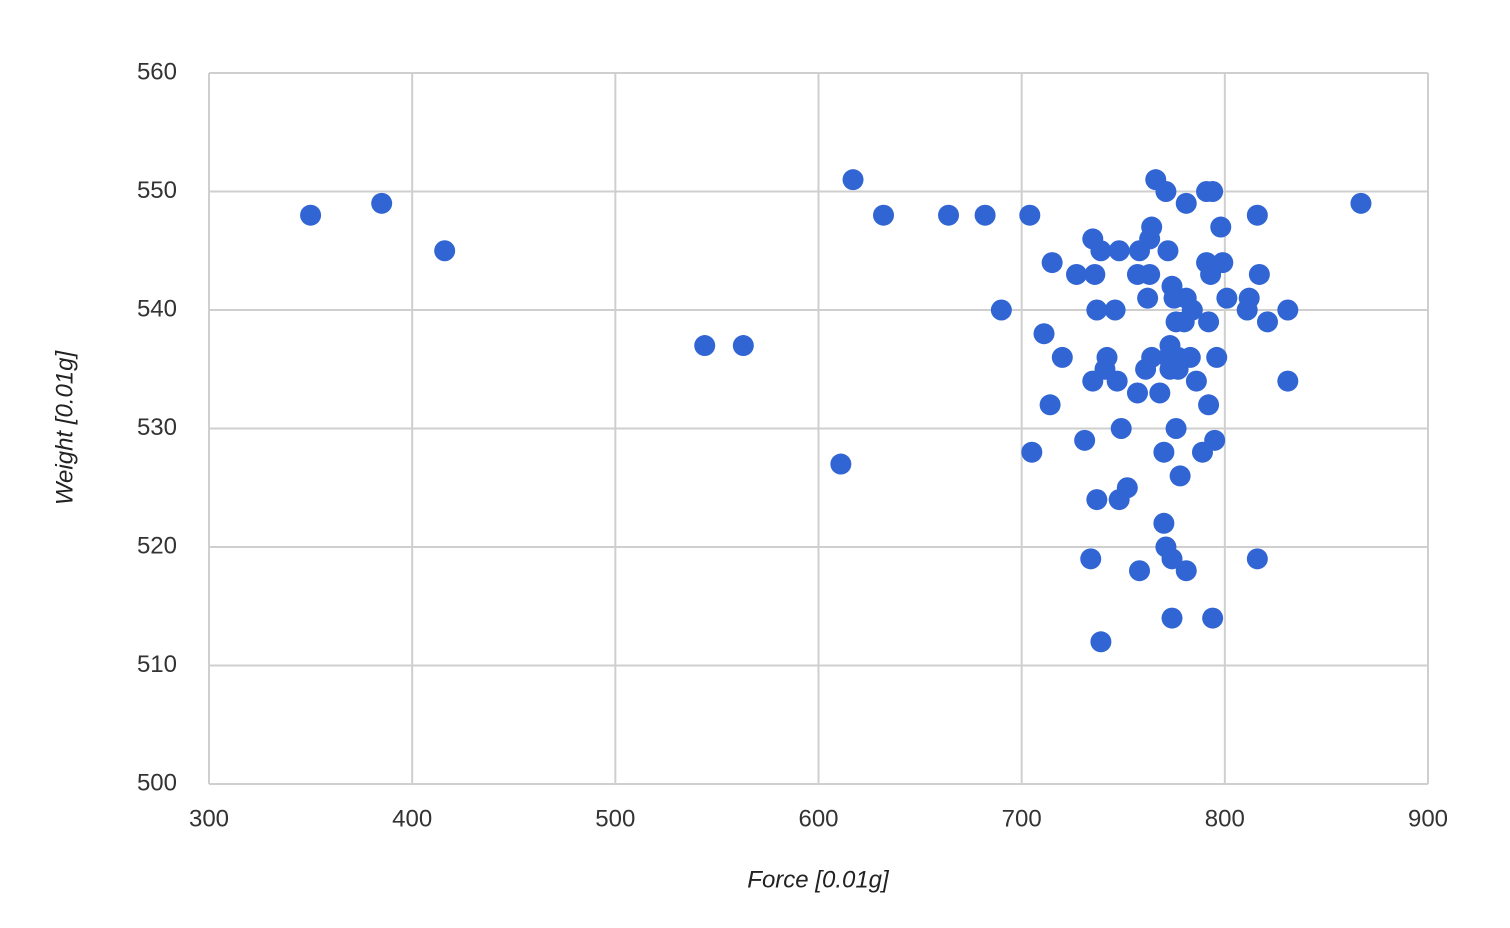 Image resolution: width=1510 pixels, height=928 pixels. What do you see at coordinates (209, 818) in the screenshot?
I see `x-tick-label: 300` at bounding box center [209, 818].